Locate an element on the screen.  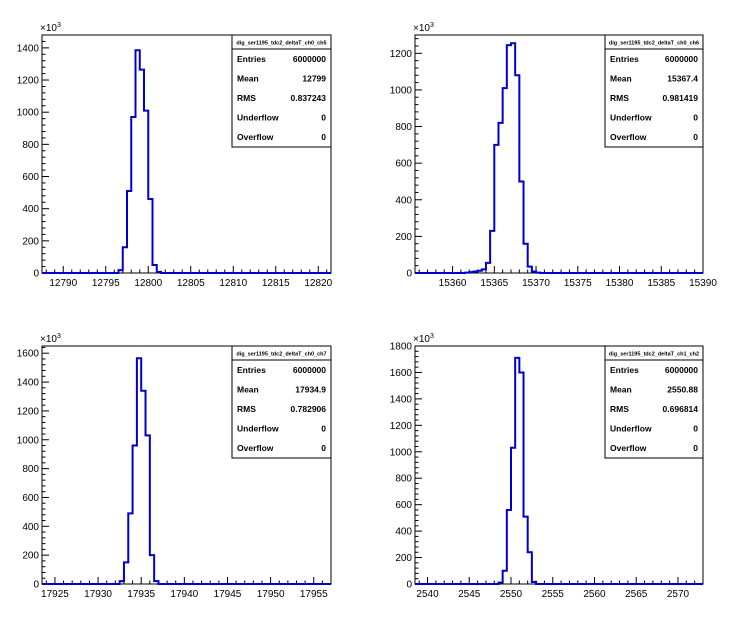
x-tick-label: 17940 is located at coordinates (184, 594).